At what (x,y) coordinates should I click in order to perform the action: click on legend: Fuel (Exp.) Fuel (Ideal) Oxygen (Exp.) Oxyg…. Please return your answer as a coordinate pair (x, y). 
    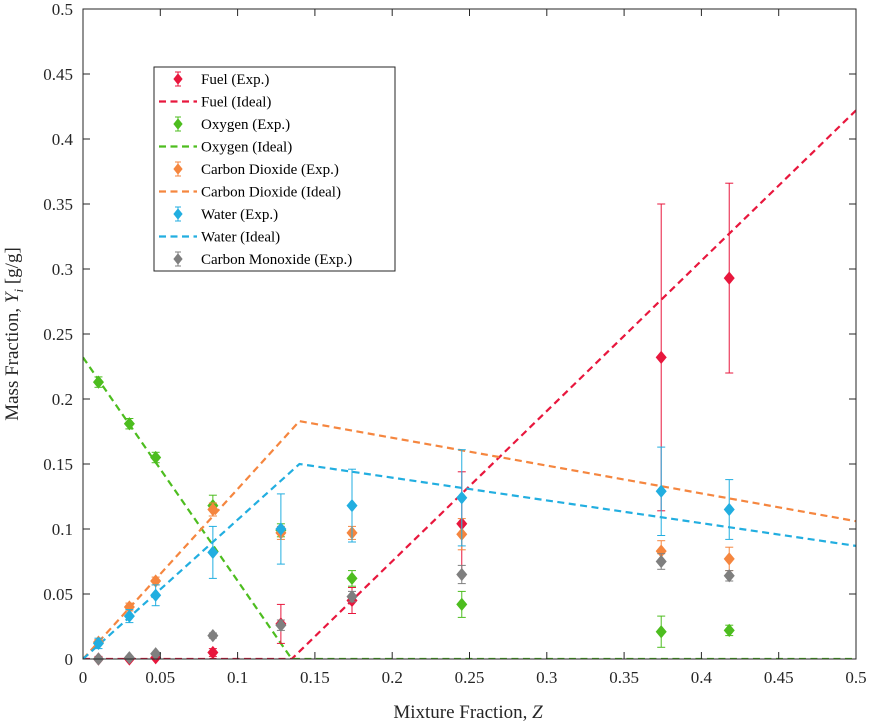
    Looking at the image, I should click on (274, 169).